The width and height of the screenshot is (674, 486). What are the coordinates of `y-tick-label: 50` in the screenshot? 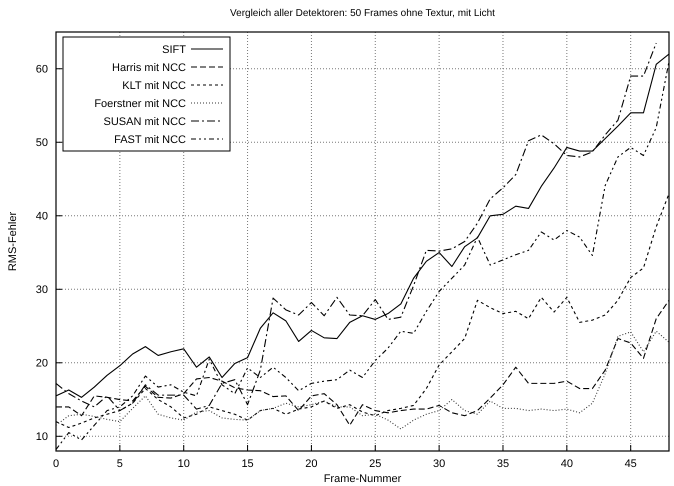 It's located at (42, 142).